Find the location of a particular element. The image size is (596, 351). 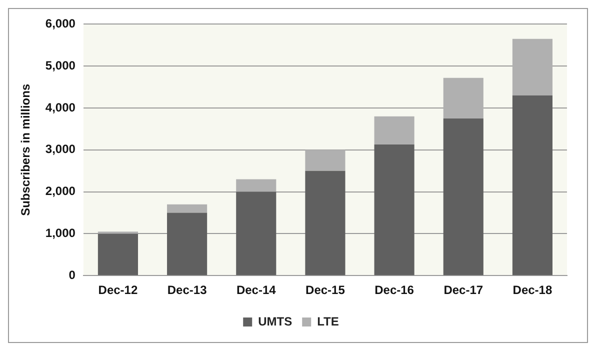

y-tick-label: 6,000 is located at coordinates (60, 23).